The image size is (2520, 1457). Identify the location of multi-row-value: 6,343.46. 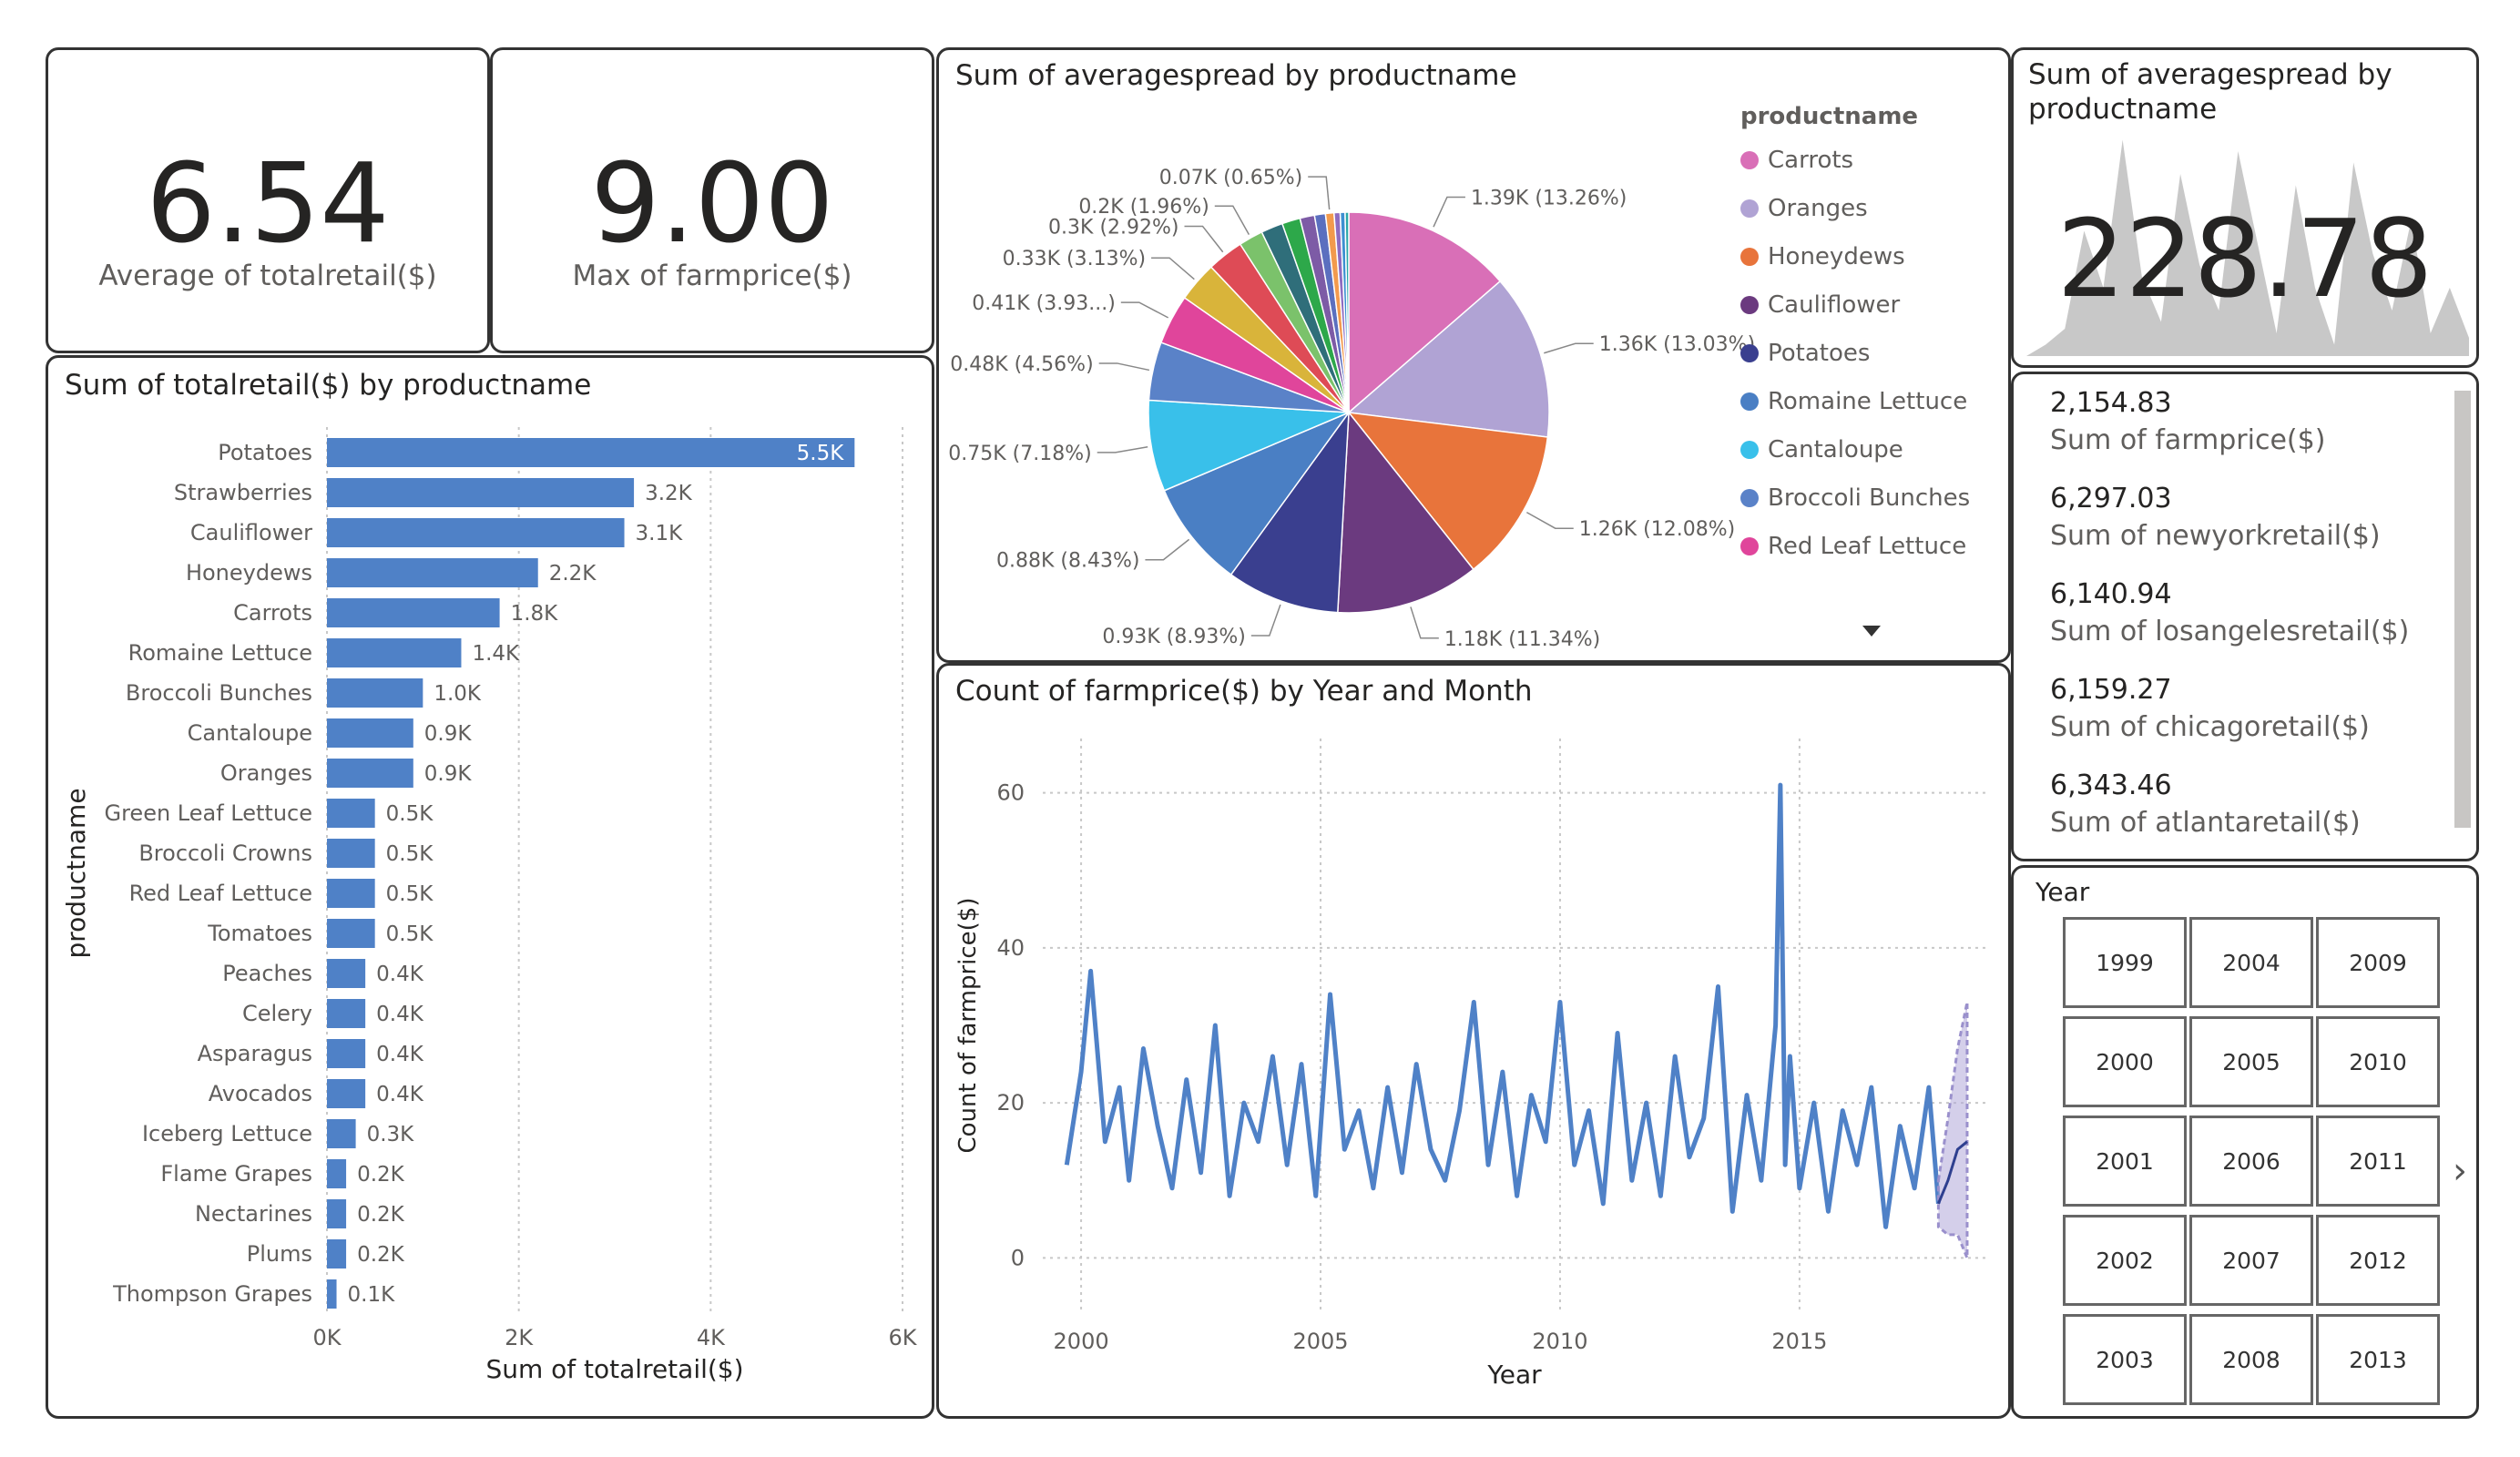
(2111, 785).